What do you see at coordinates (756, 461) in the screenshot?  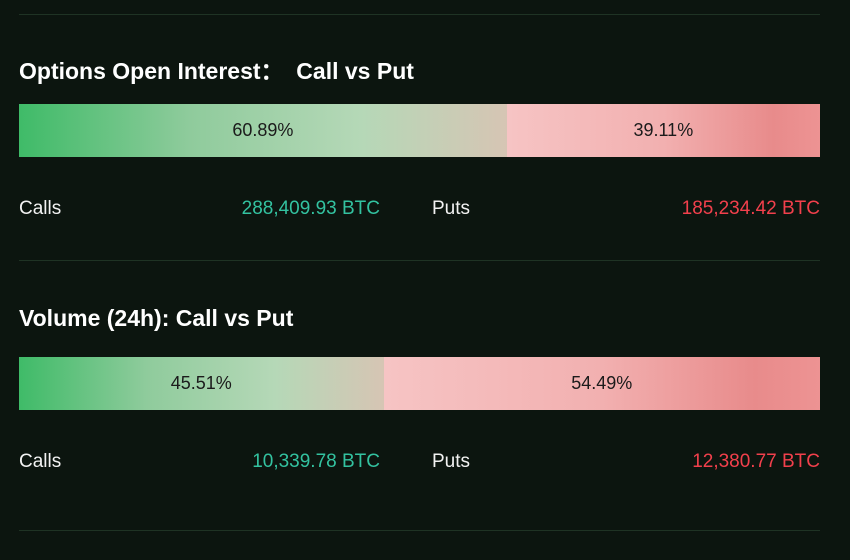 I see `puts-value: 12,380.77 BTC` at bounding box center [756, 461].